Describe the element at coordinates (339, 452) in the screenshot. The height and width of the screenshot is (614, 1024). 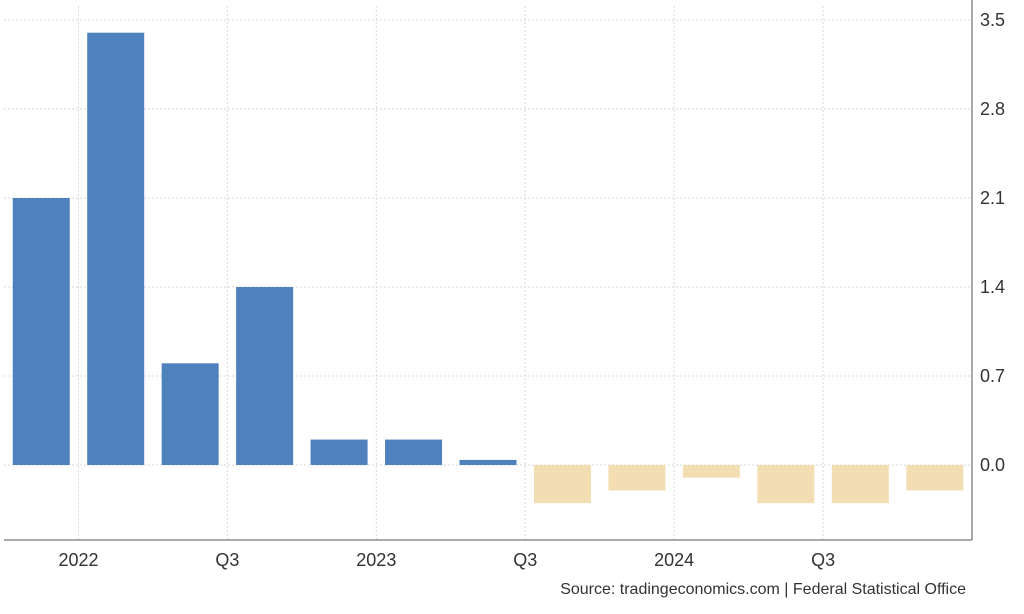
I see `bar-2022-q4` at that location.